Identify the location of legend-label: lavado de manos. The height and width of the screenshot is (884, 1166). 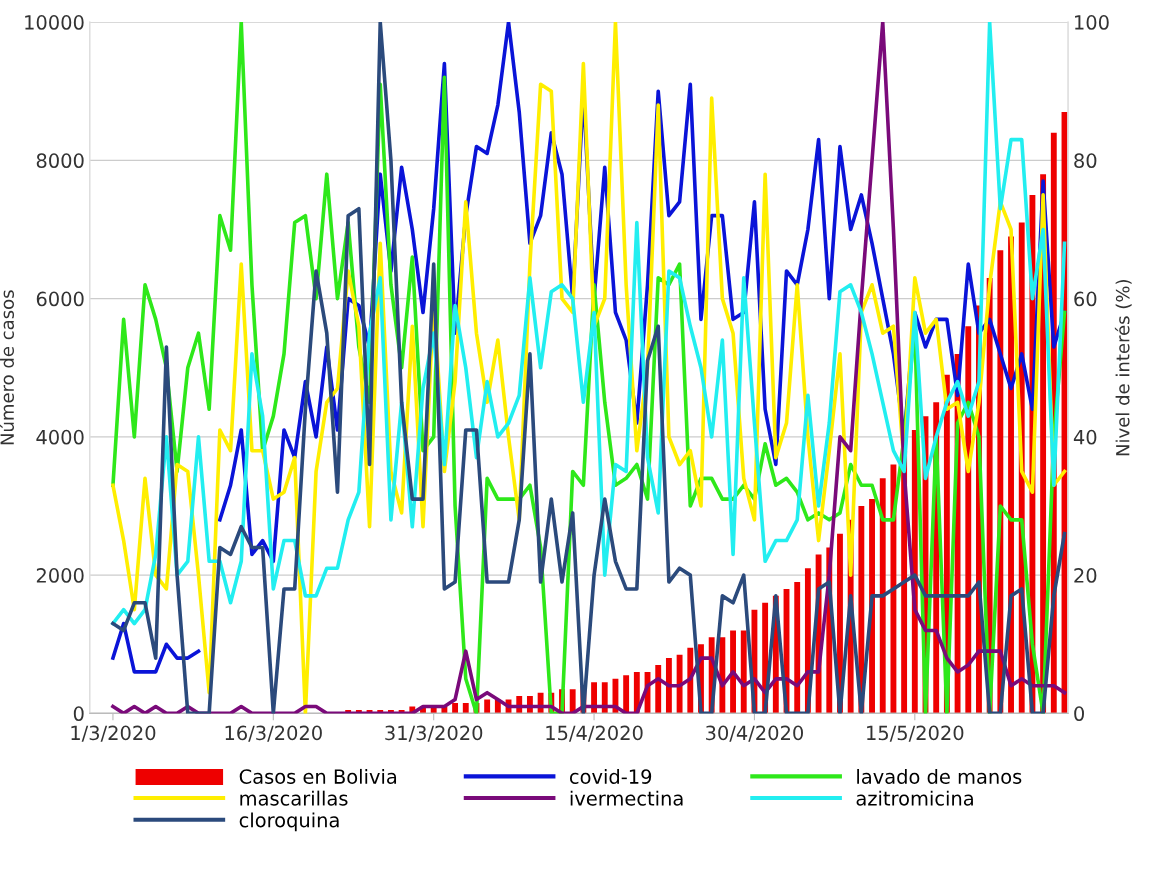
(939, 776).